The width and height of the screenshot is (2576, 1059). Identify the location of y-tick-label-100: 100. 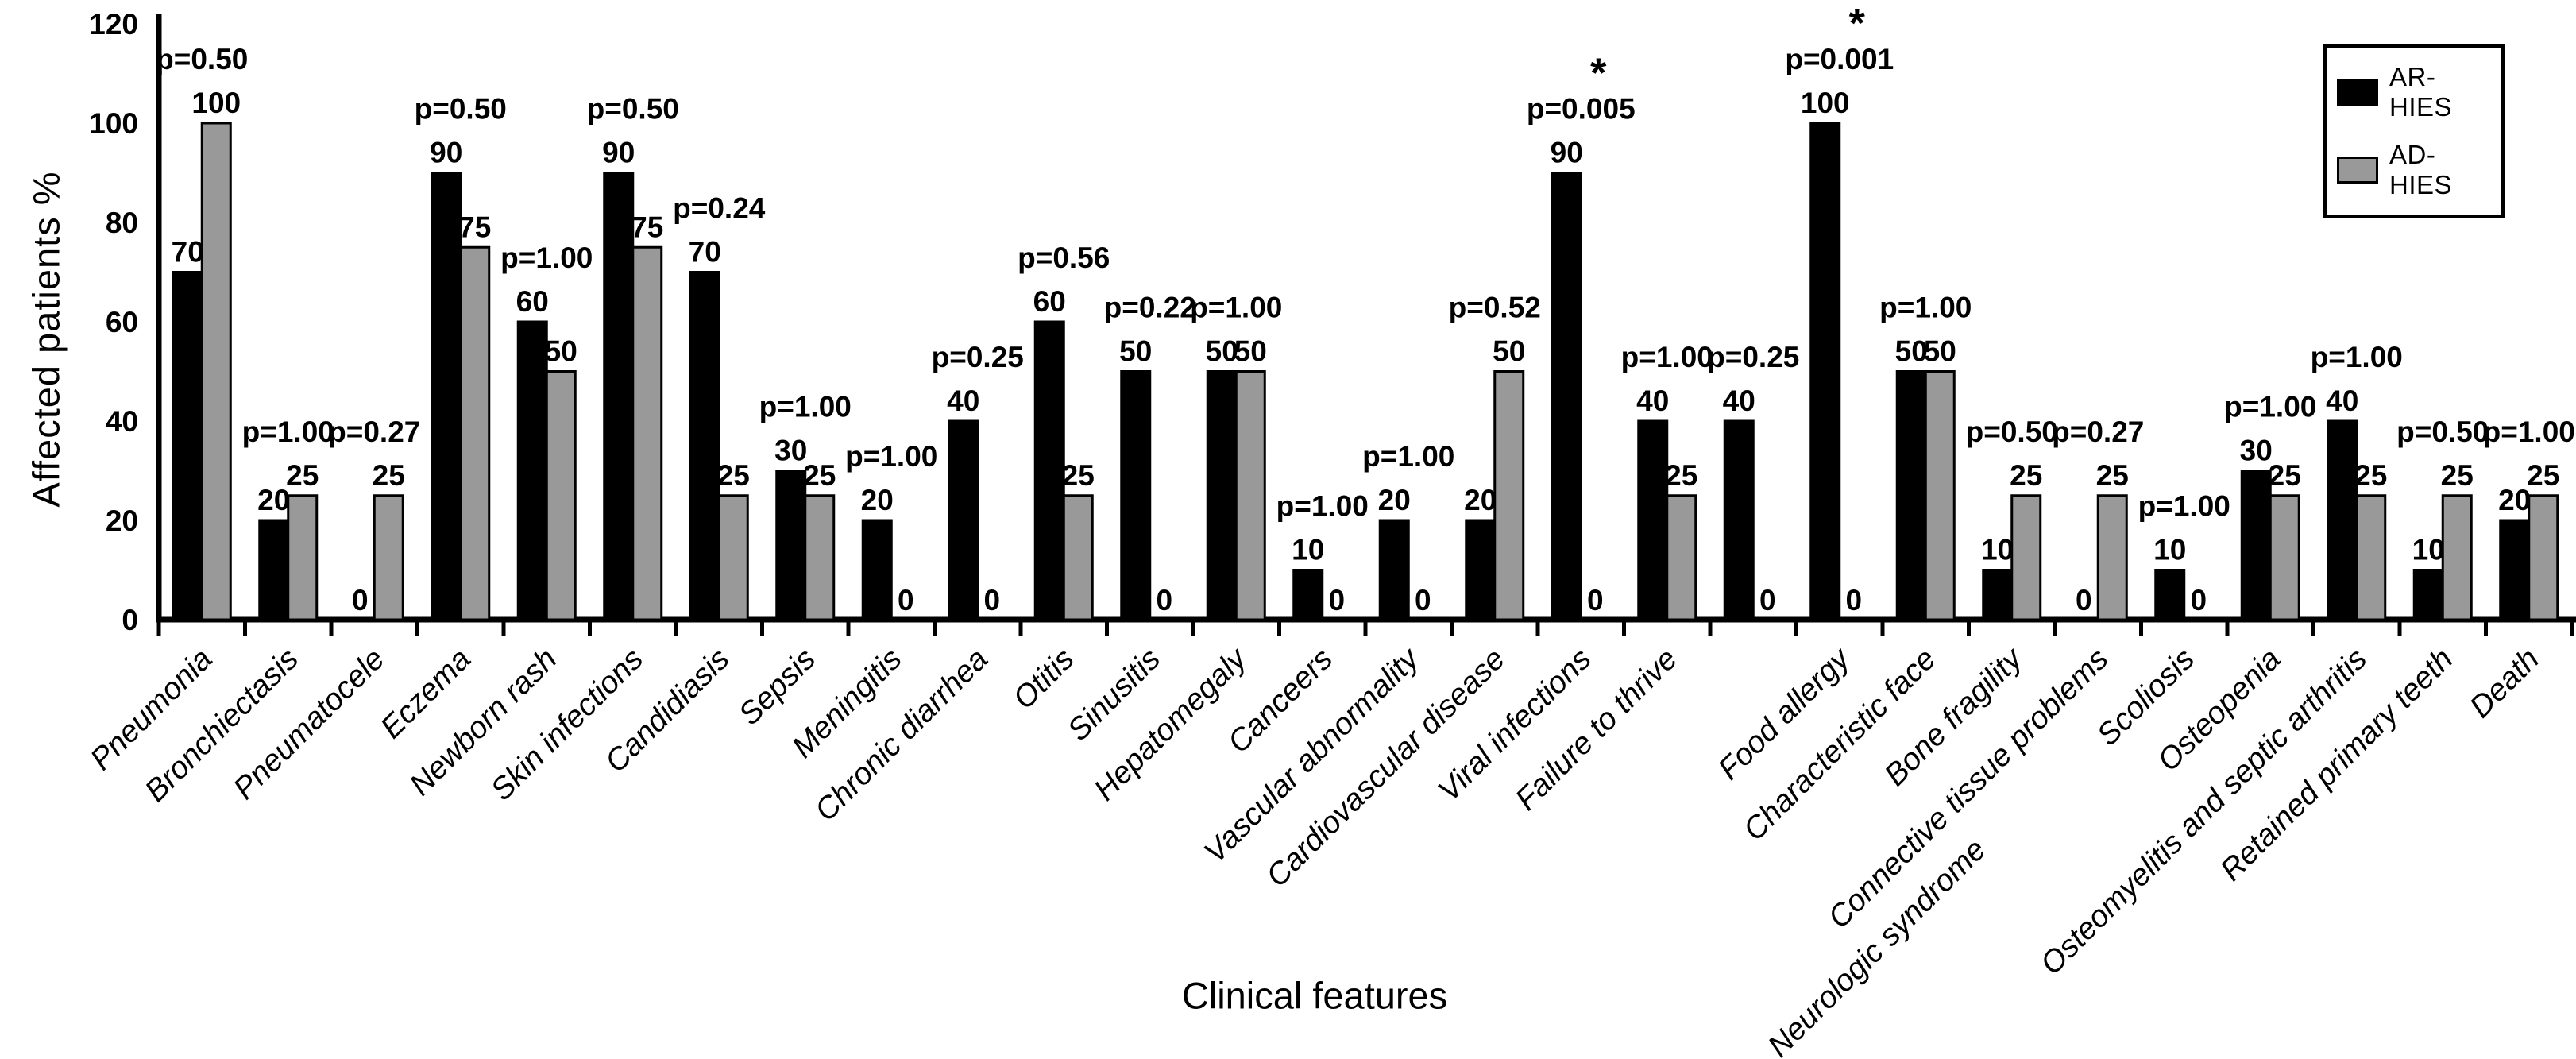
(114, 123).